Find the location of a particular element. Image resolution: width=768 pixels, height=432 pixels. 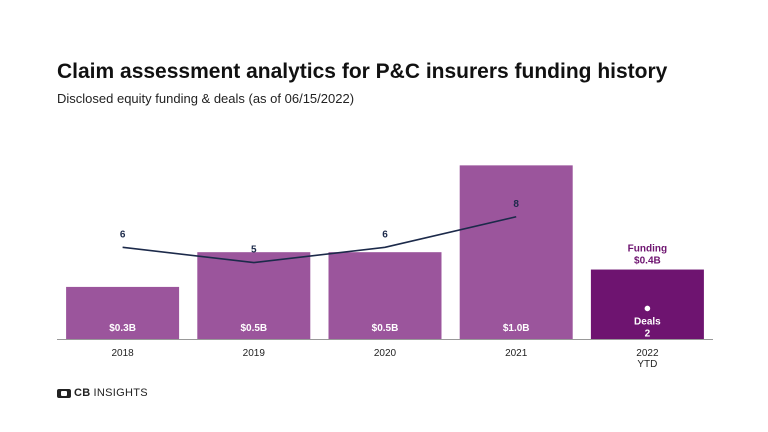

x-tick-label-4-line2: YTD is located at coordinates (647, 364).